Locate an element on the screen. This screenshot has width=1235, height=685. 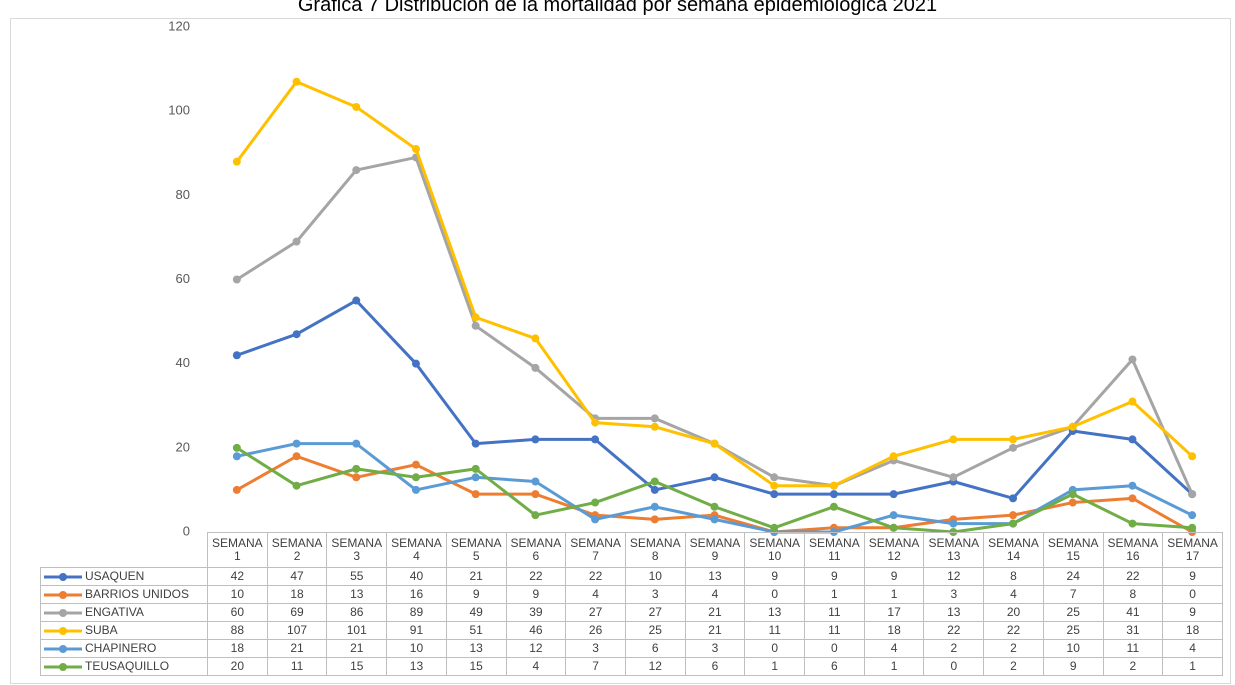
table-value: 69 is located at coordinates (297, 612).